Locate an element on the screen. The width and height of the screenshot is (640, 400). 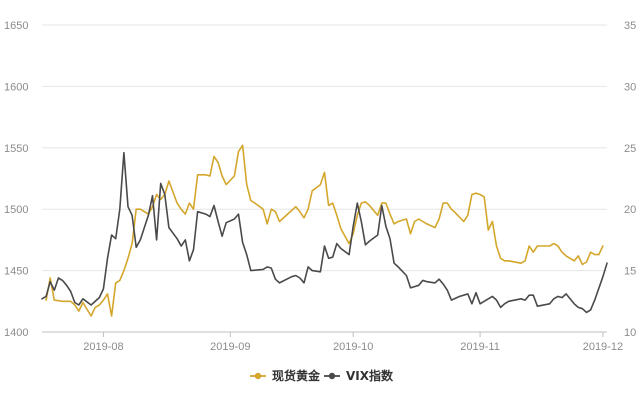
y-left-tick-label: 1500 is located at coordinates (16, 210).